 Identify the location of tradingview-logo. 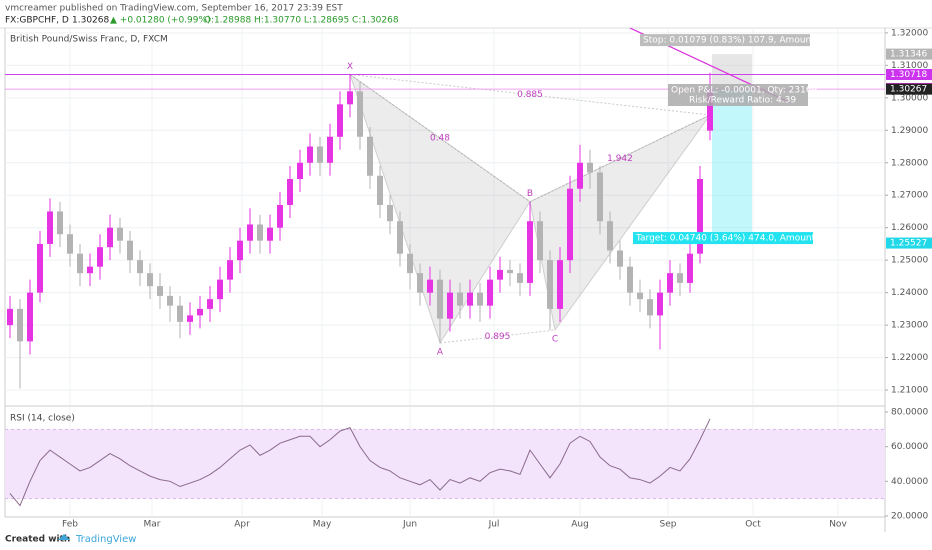
(64, 537).